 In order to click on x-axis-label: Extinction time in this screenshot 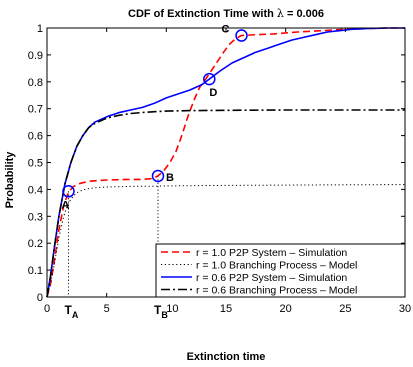, I will do `click(226, 357)`.